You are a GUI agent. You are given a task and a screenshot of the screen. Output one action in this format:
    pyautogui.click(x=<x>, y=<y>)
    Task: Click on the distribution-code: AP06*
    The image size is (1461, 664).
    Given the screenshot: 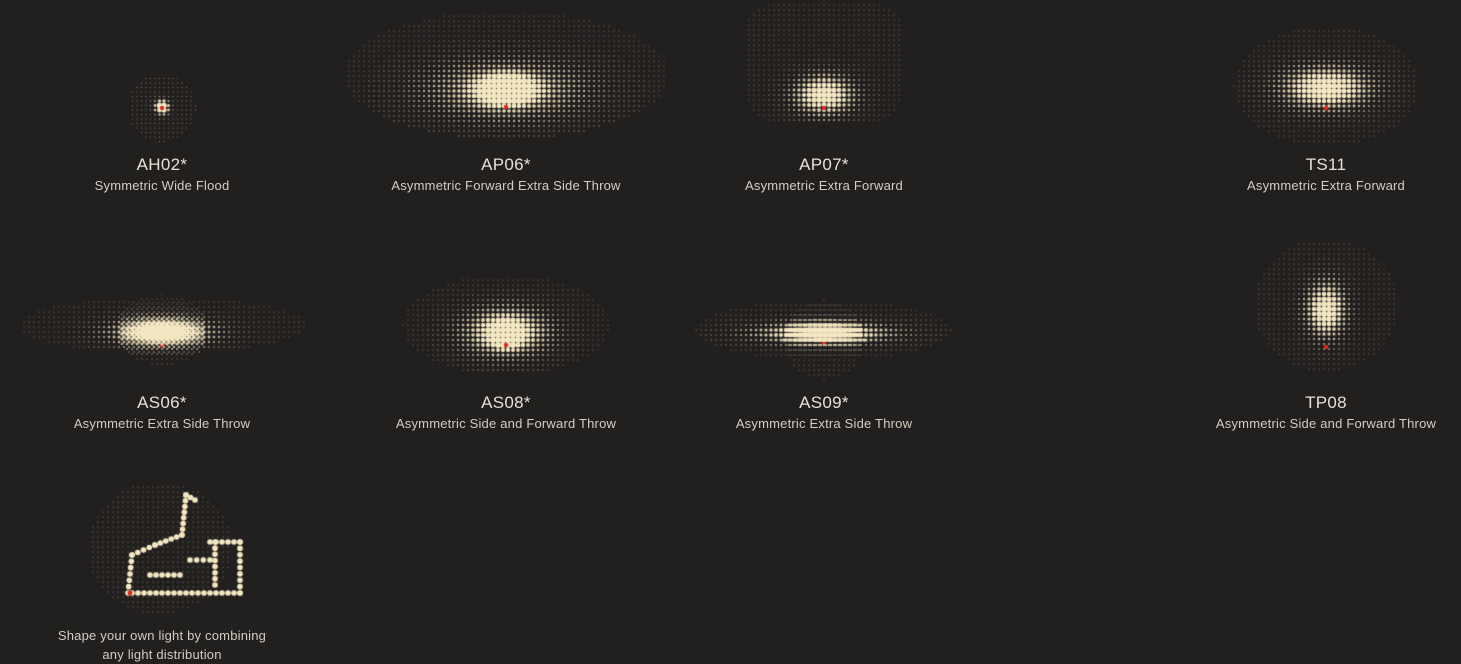 What is the action you would take?
    pyautogui.click(x=506, y=164)
    